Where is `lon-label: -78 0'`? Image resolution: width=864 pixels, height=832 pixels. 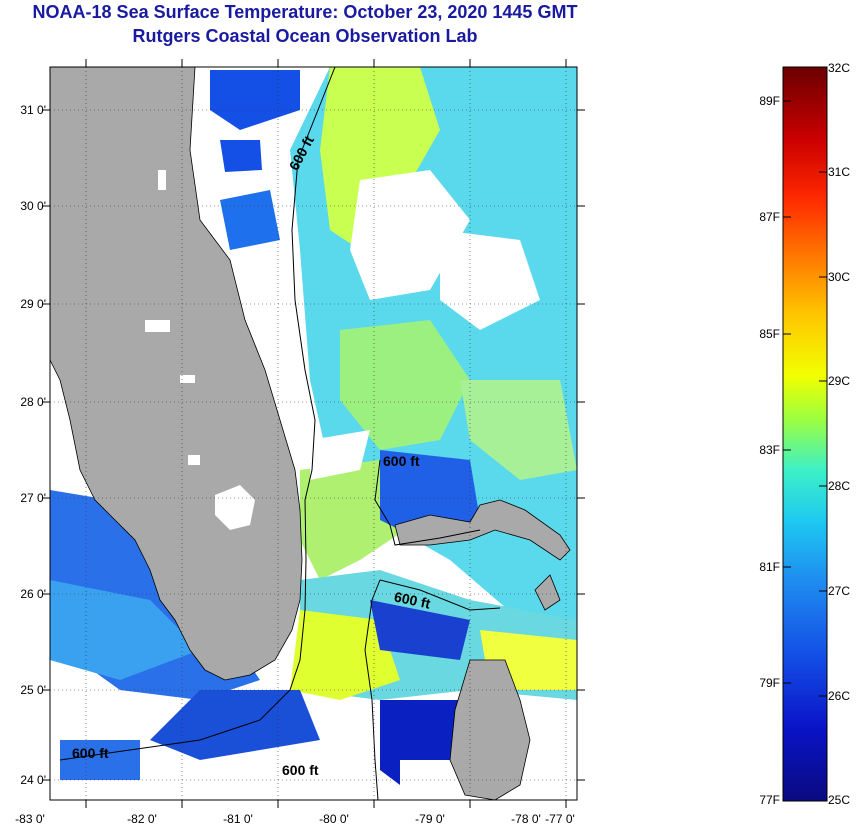
lon-label: -78 0' is located at coordinates (526, 819).